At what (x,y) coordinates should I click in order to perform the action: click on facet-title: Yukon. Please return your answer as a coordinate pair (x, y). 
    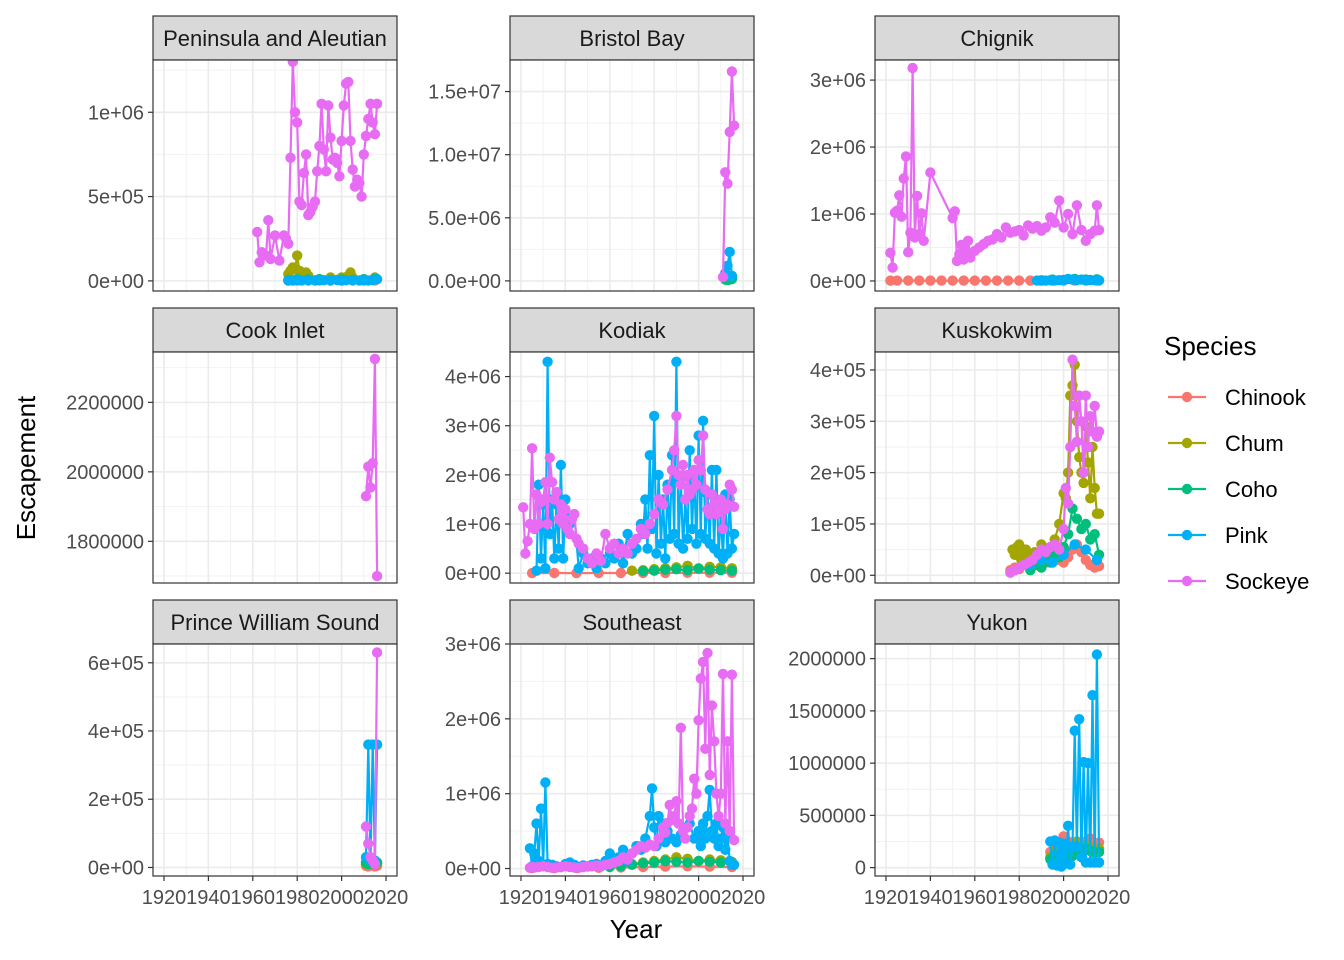
    Looking at the image, I should click on (996, 622).